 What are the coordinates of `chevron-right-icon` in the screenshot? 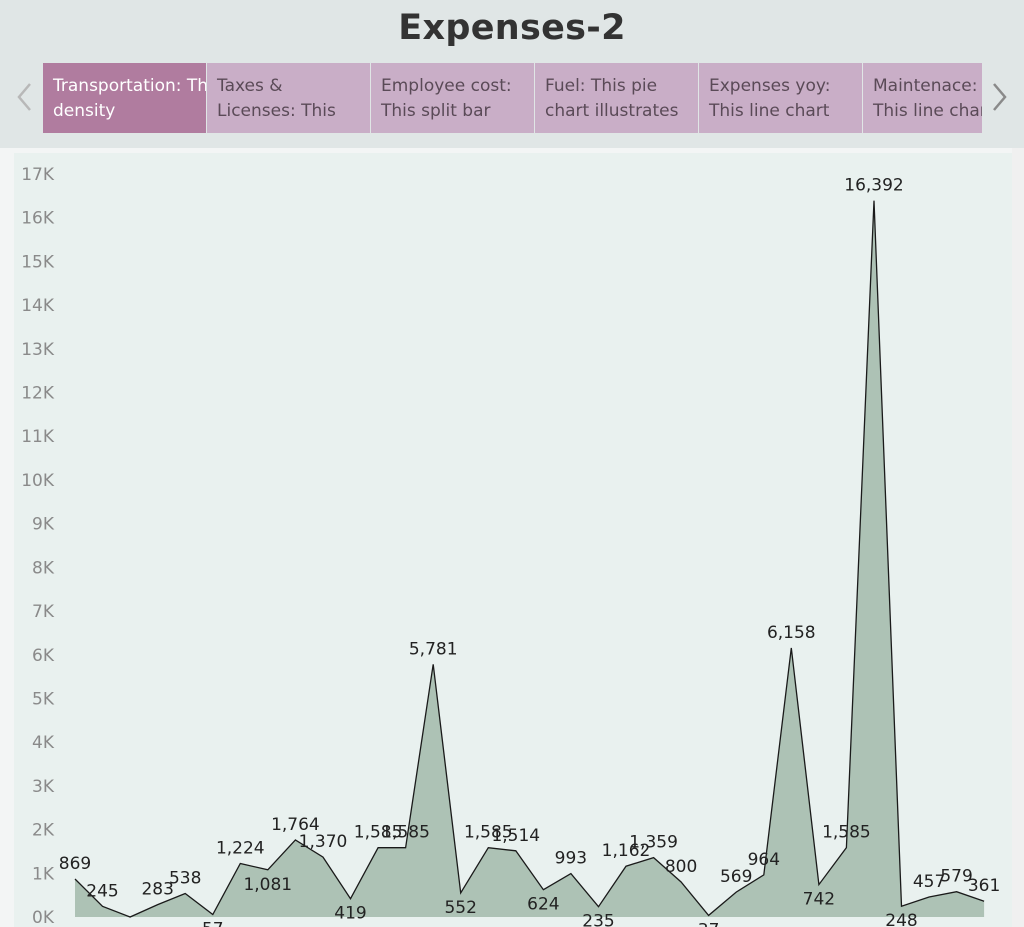 It's located at (999, 97).